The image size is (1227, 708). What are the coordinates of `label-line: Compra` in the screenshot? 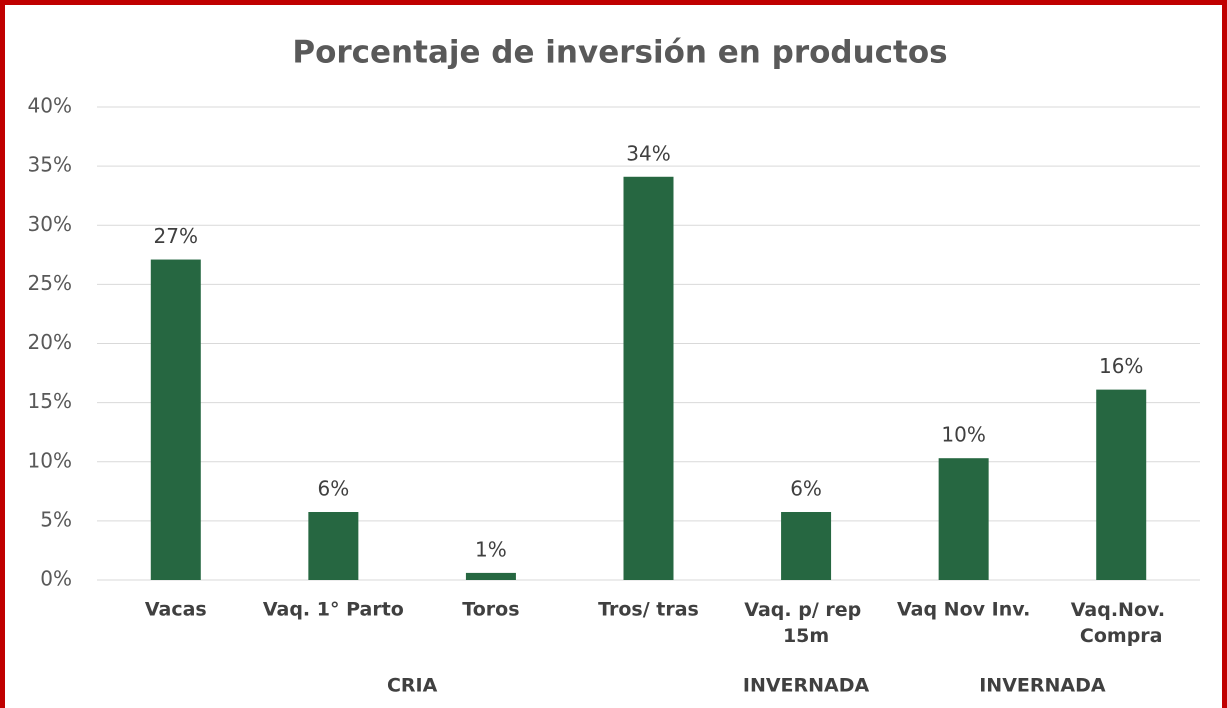 It's located at (1121, 636).